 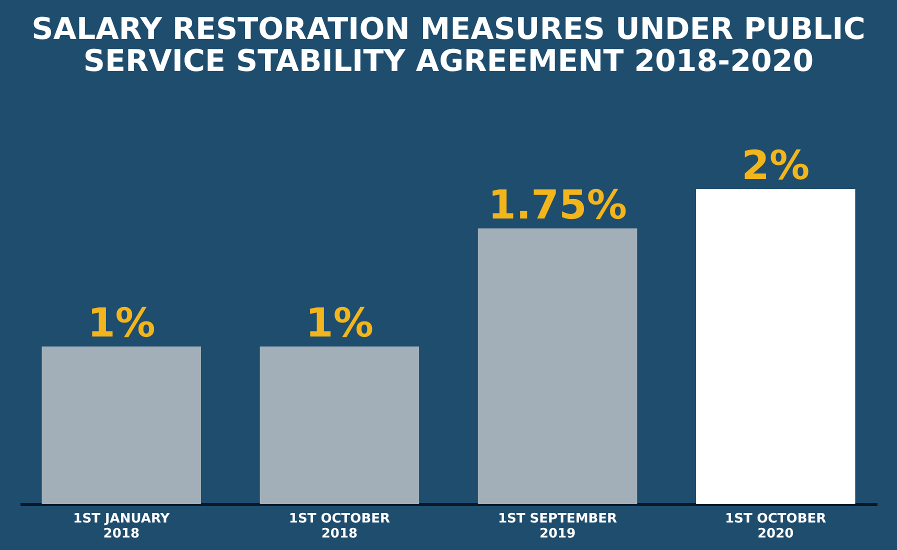 I want to click on x-tick-label: 1ST OCTOBER 2018, so click(x=339, y=527).